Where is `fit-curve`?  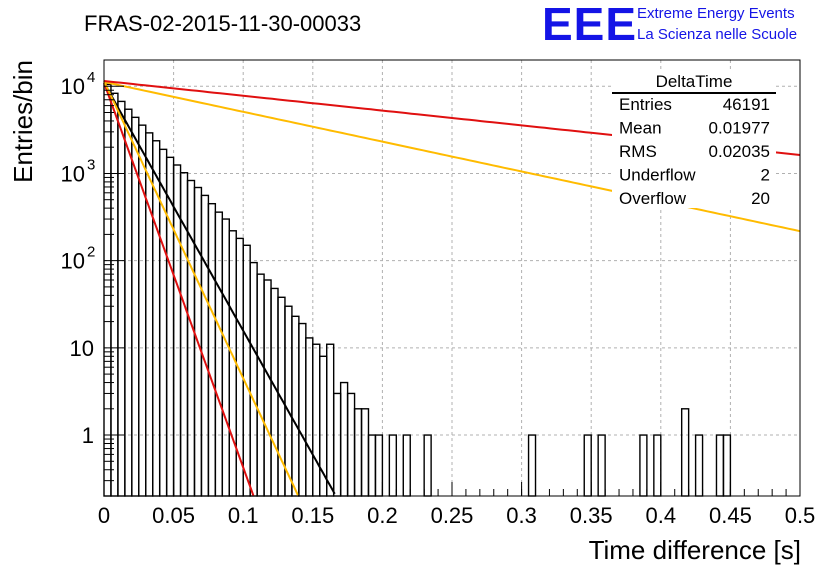
fit-curve is located at coordinates (179, 289).